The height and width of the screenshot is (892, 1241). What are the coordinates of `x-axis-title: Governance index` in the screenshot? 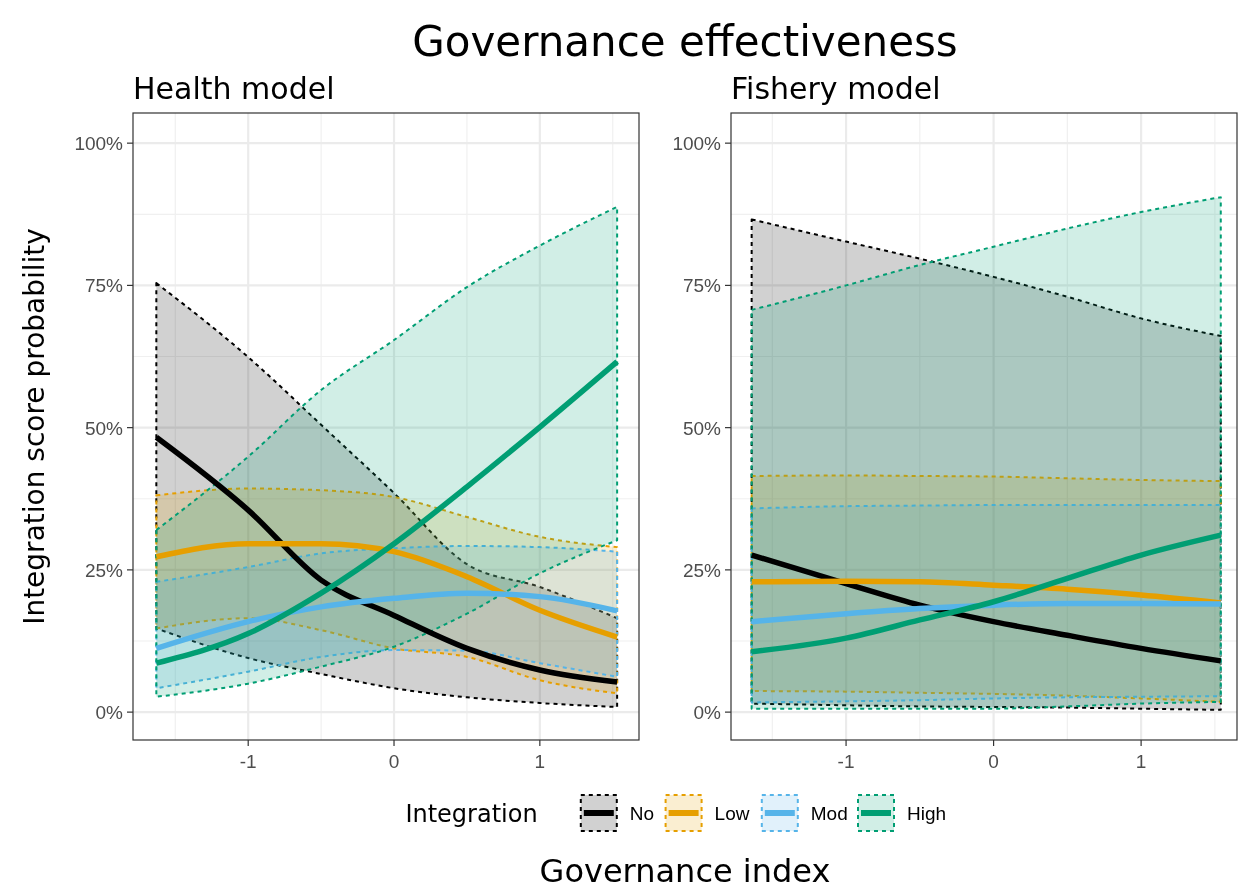 It's located at (685, 871).